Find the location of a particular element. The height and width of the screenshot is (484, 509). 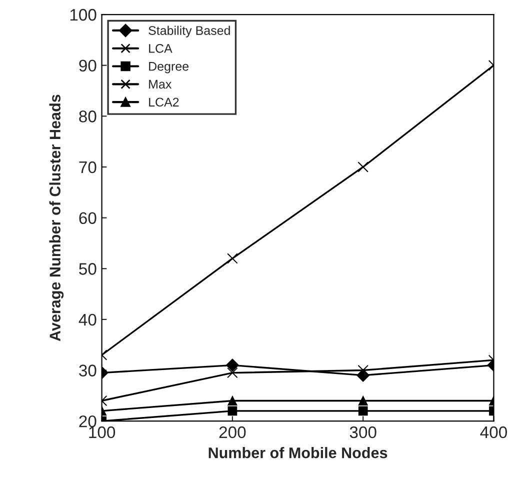

legend-label: Max is located at coordinates (160, 84).